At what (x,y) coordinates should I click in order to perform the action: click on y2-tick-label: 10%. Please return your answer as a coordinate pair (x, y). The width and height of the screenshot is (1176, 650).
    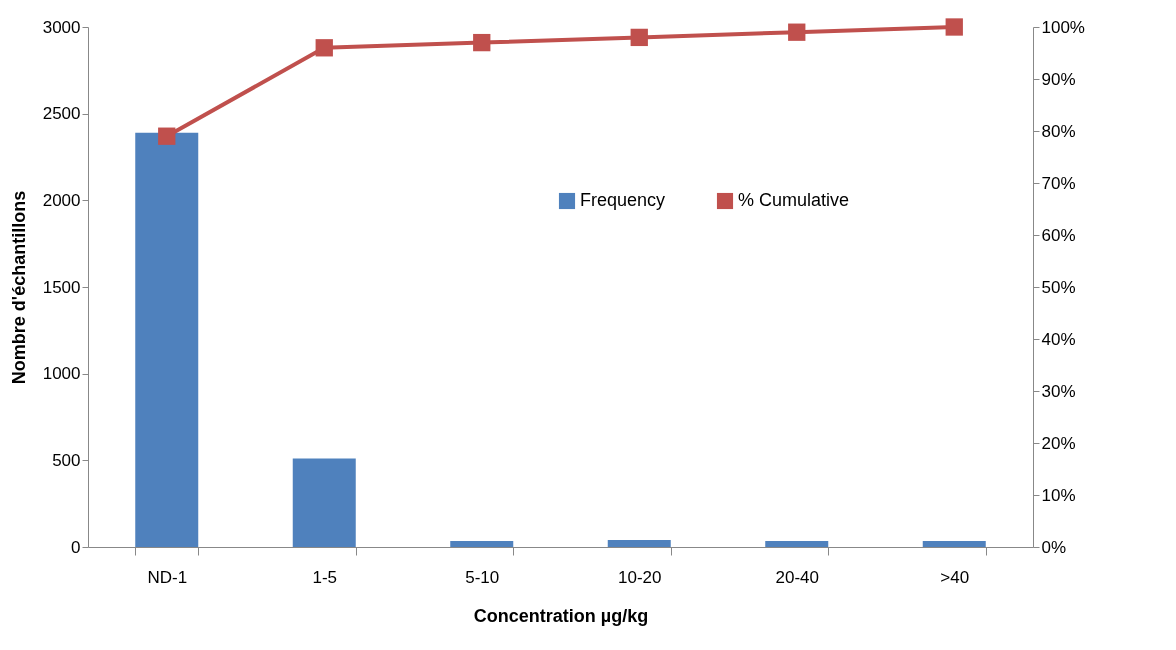
    Looking at the image, I should click on (1058, 495).